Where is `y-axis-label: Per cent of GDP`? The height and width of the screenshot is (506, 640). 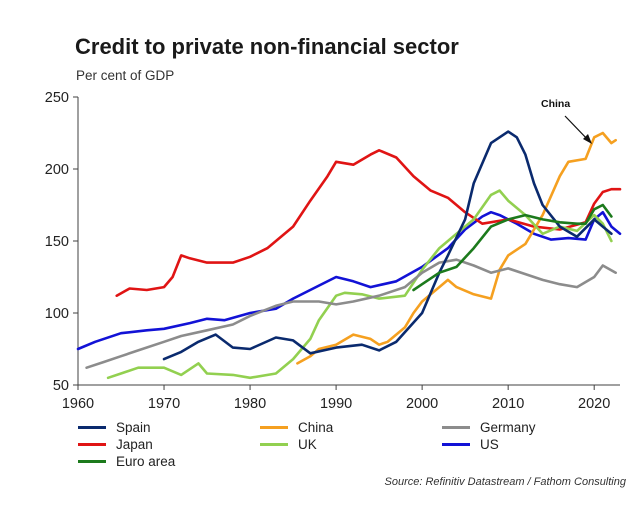 y-axis-label: Per cent of GDP is located at coordinates (125, 75).